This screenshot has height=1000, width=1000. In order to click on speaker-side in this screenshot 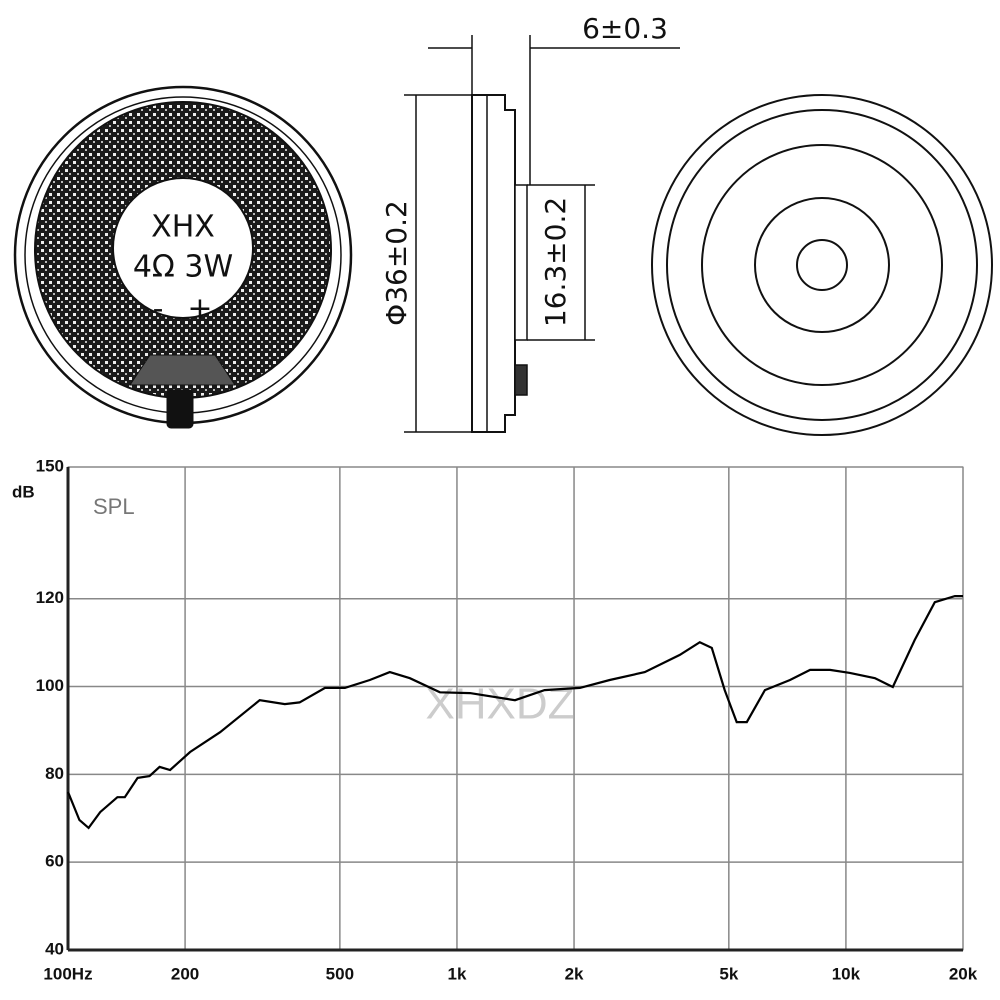, I will do `click(542, 234)`.